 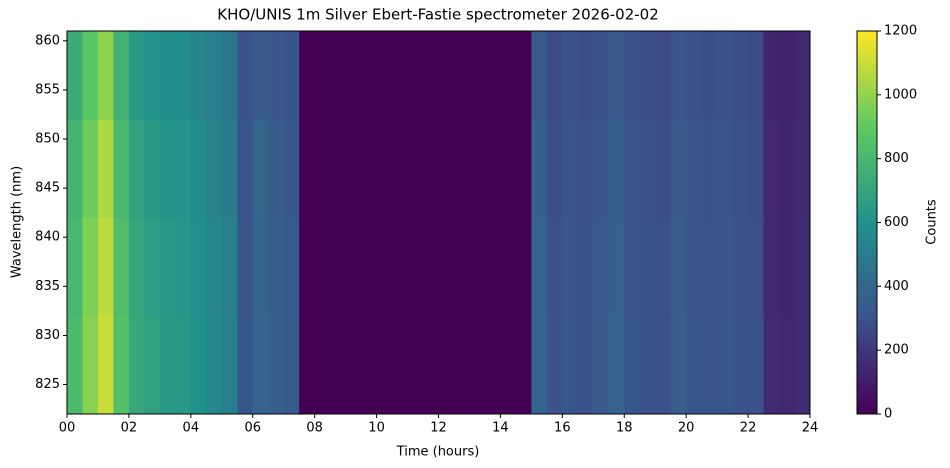 What do you see at coordinates (376, 428) in the screenshot?
I see `x-tick-label: 10` at bounding box center [376, 428].